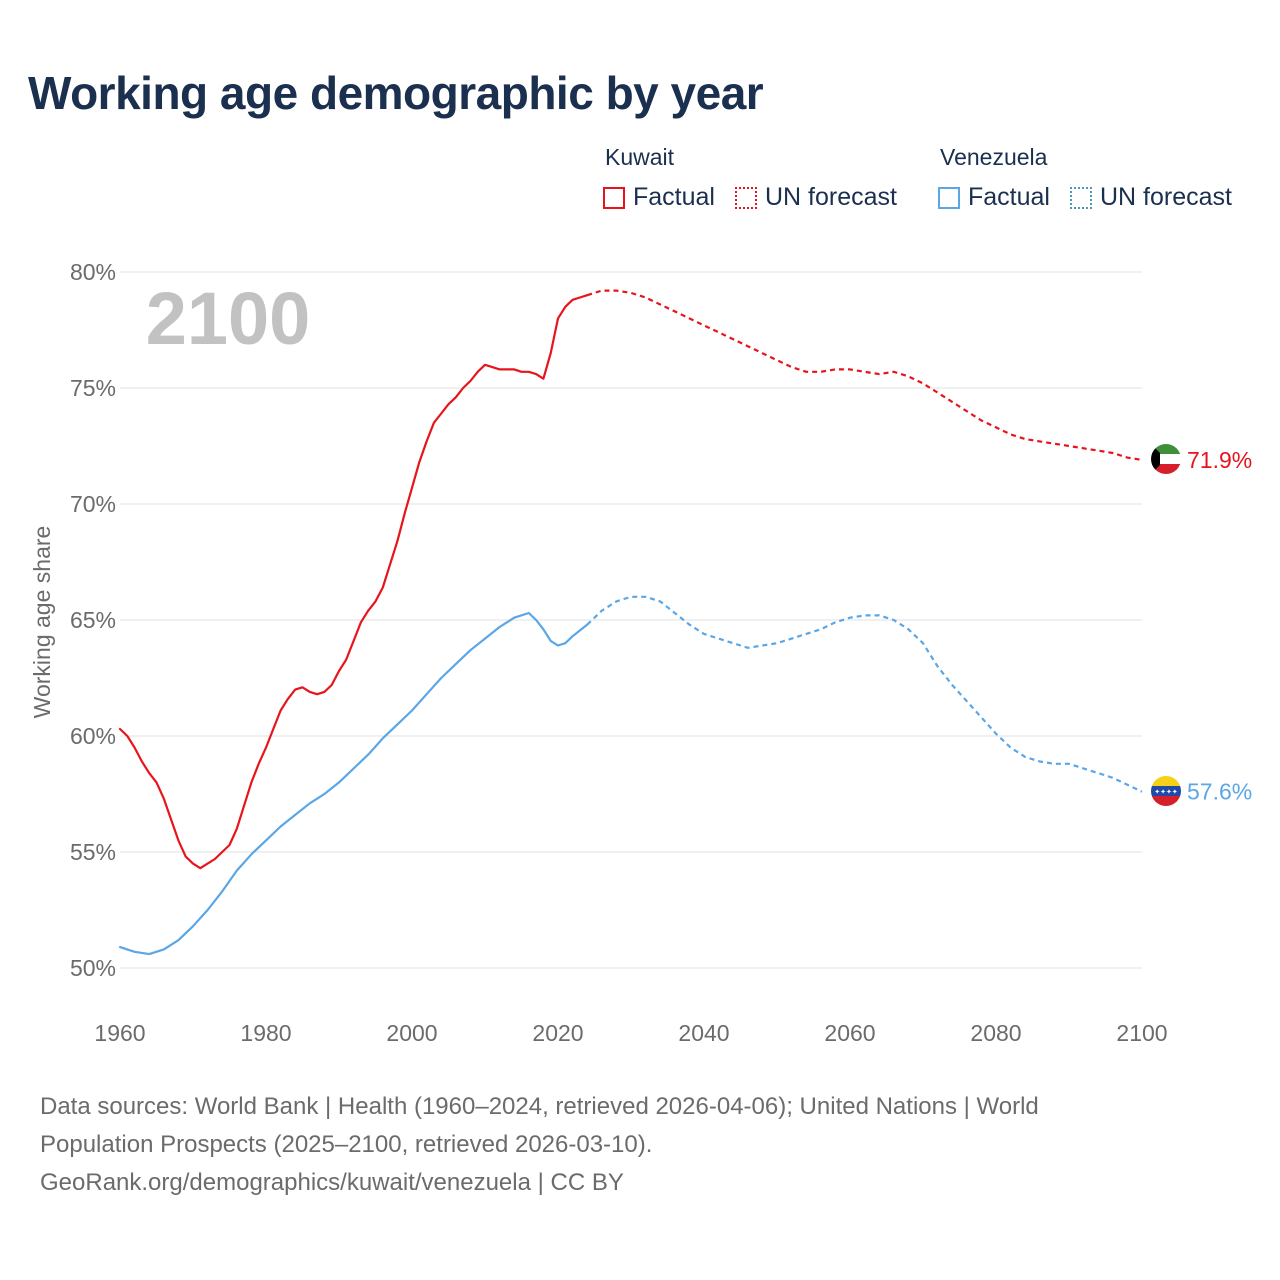  What do you see at coordinates (1141, 1033) in the screenshot?
I see `x-tick-label: 2100` at bounding box center [1141, 1033].